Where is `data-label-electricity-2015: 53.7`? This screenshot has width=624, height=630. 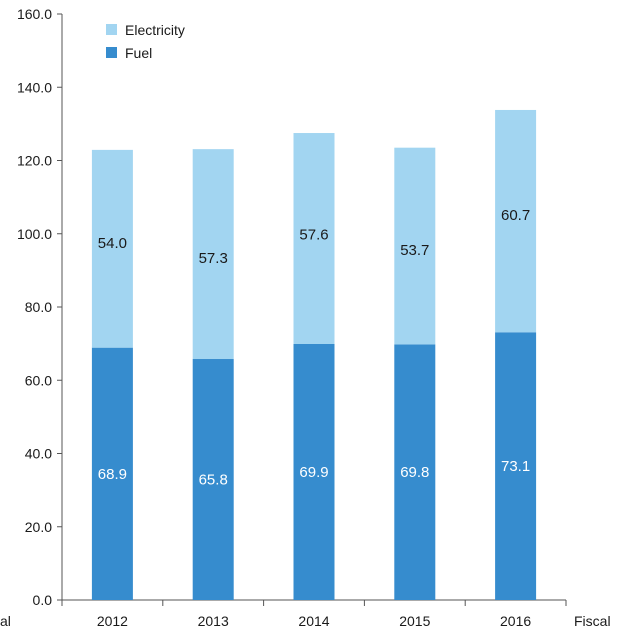
data-label-electricity-2015: 53.7 is located at coordinates (414, 250).